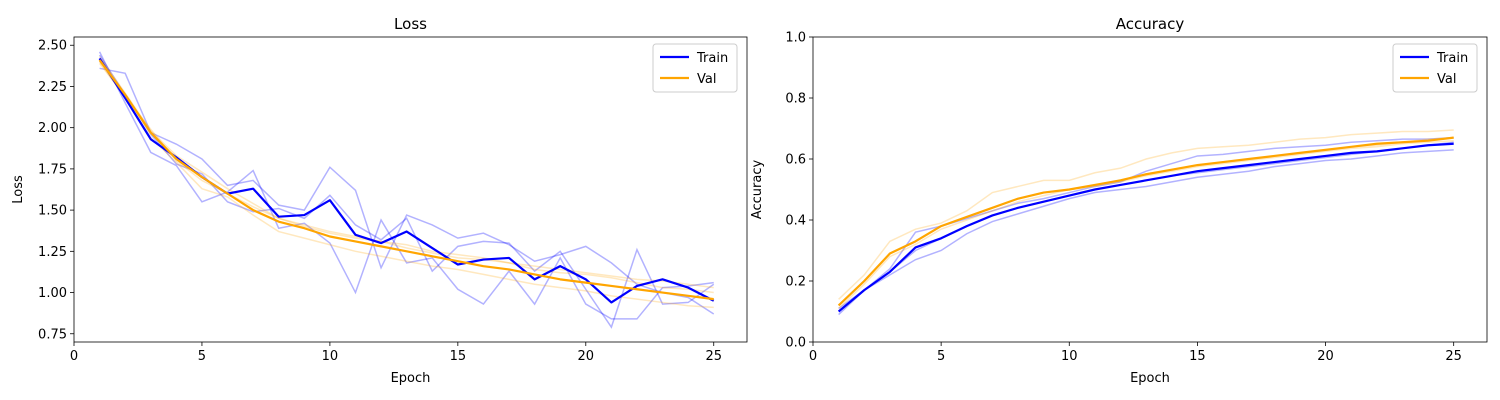  I want to click on loss-x-tick-label: 0, so click(74, 356).